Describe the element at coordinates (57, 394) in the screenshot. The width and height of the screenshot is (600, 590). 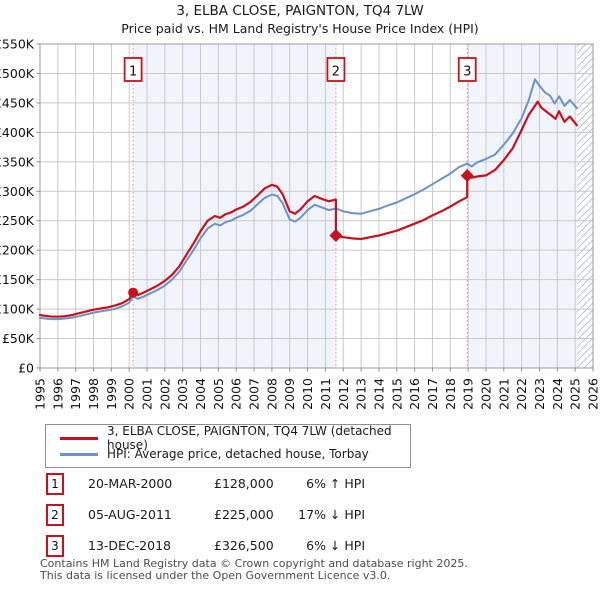
I see `x-tick-label: 1996` at that location.